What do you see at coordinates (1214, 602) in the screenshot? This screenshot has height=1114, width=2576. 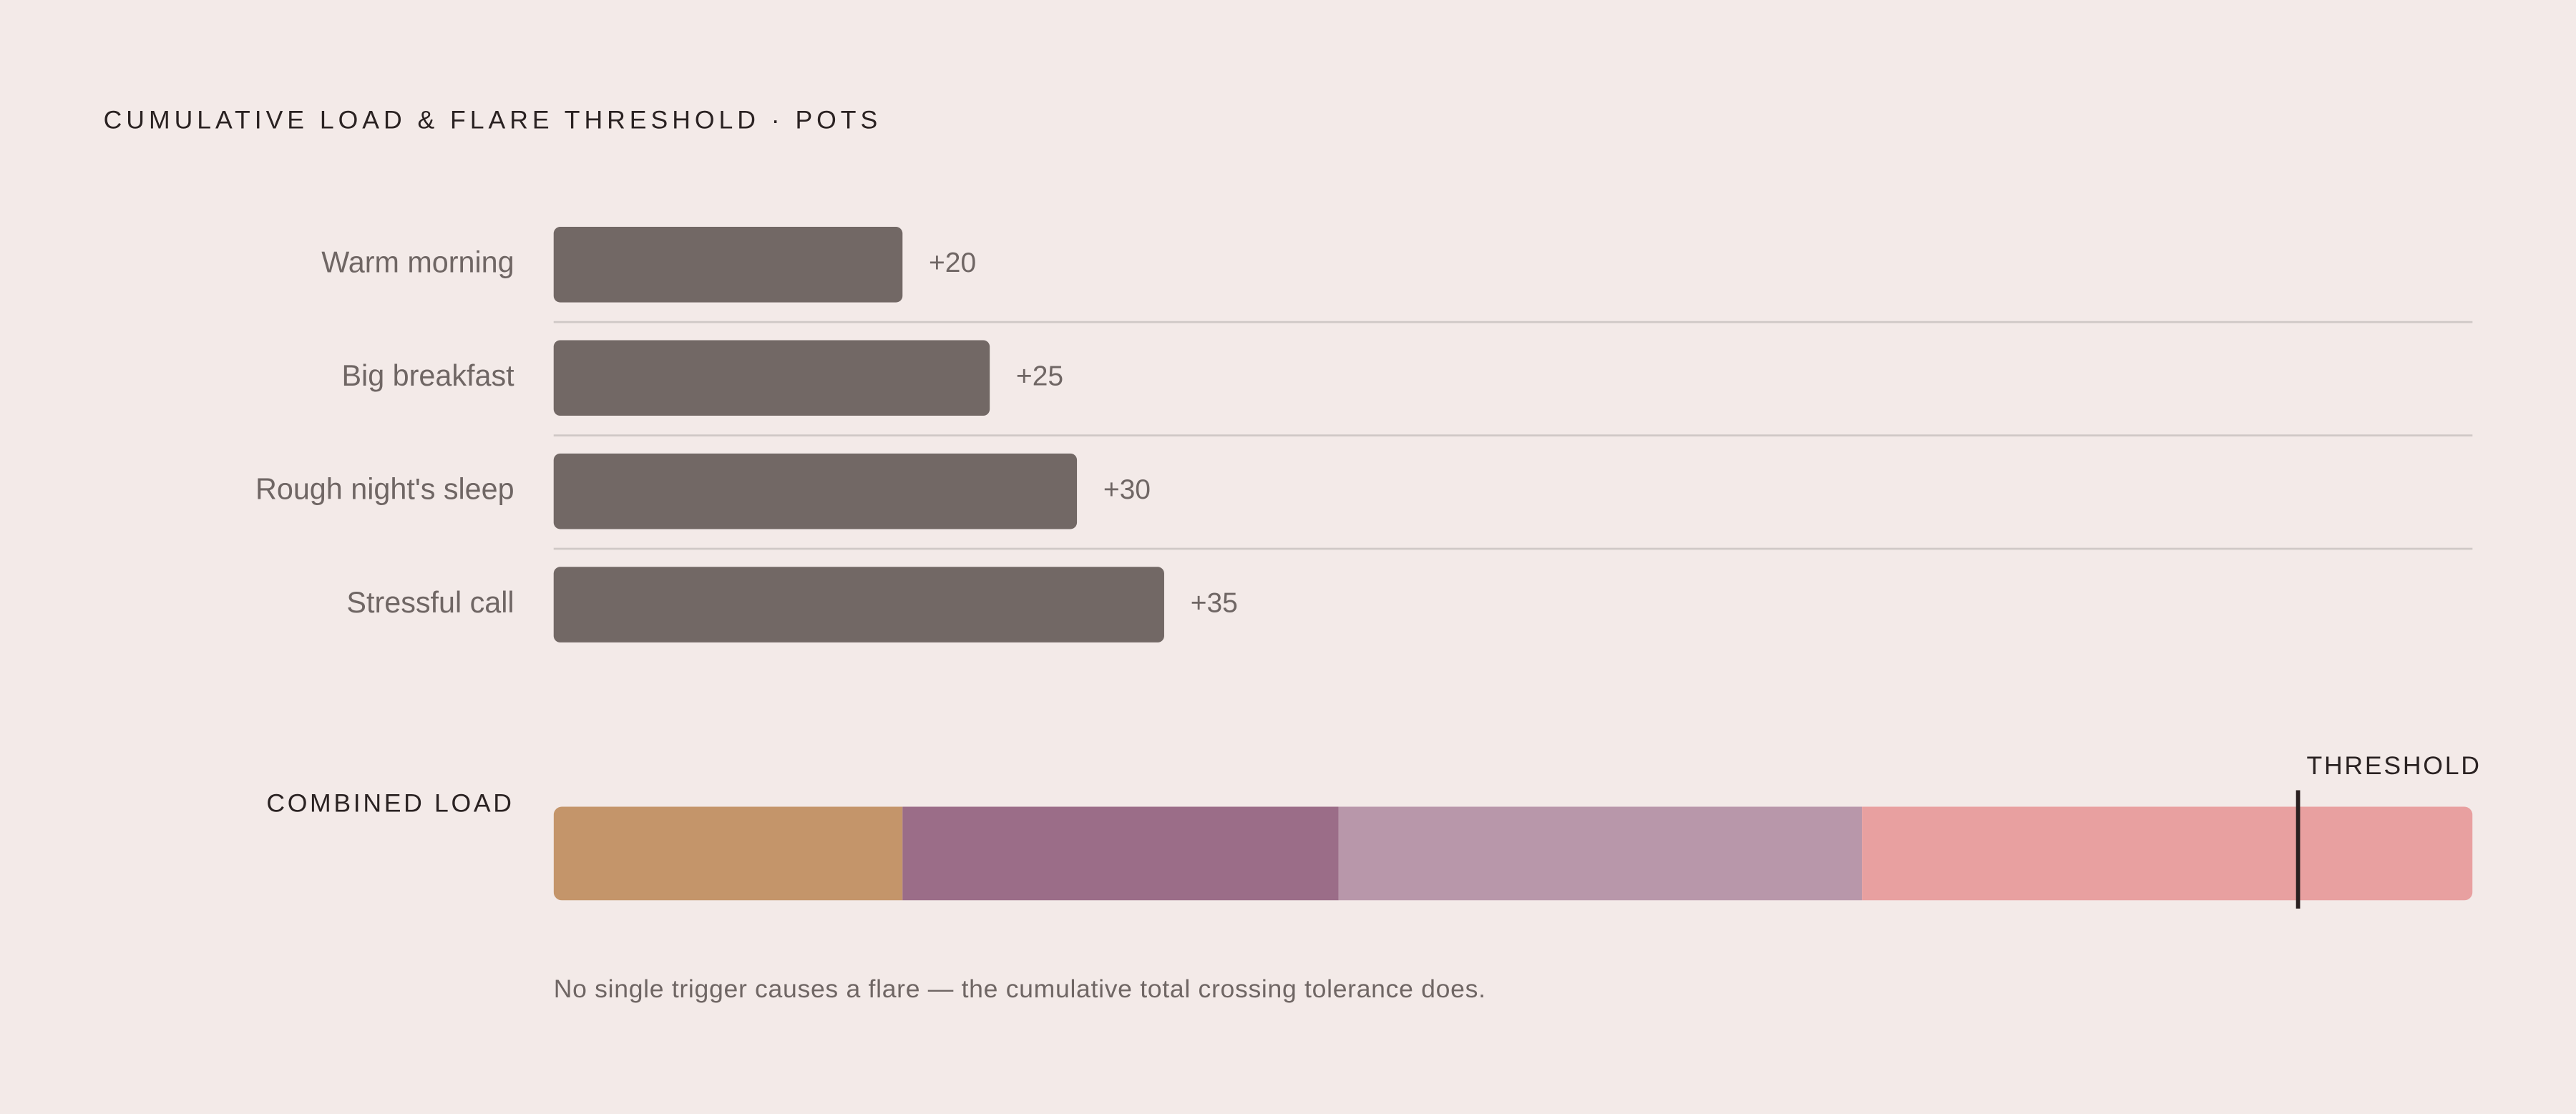 I see `value-label: +35` at bounding box center [1214, 602].